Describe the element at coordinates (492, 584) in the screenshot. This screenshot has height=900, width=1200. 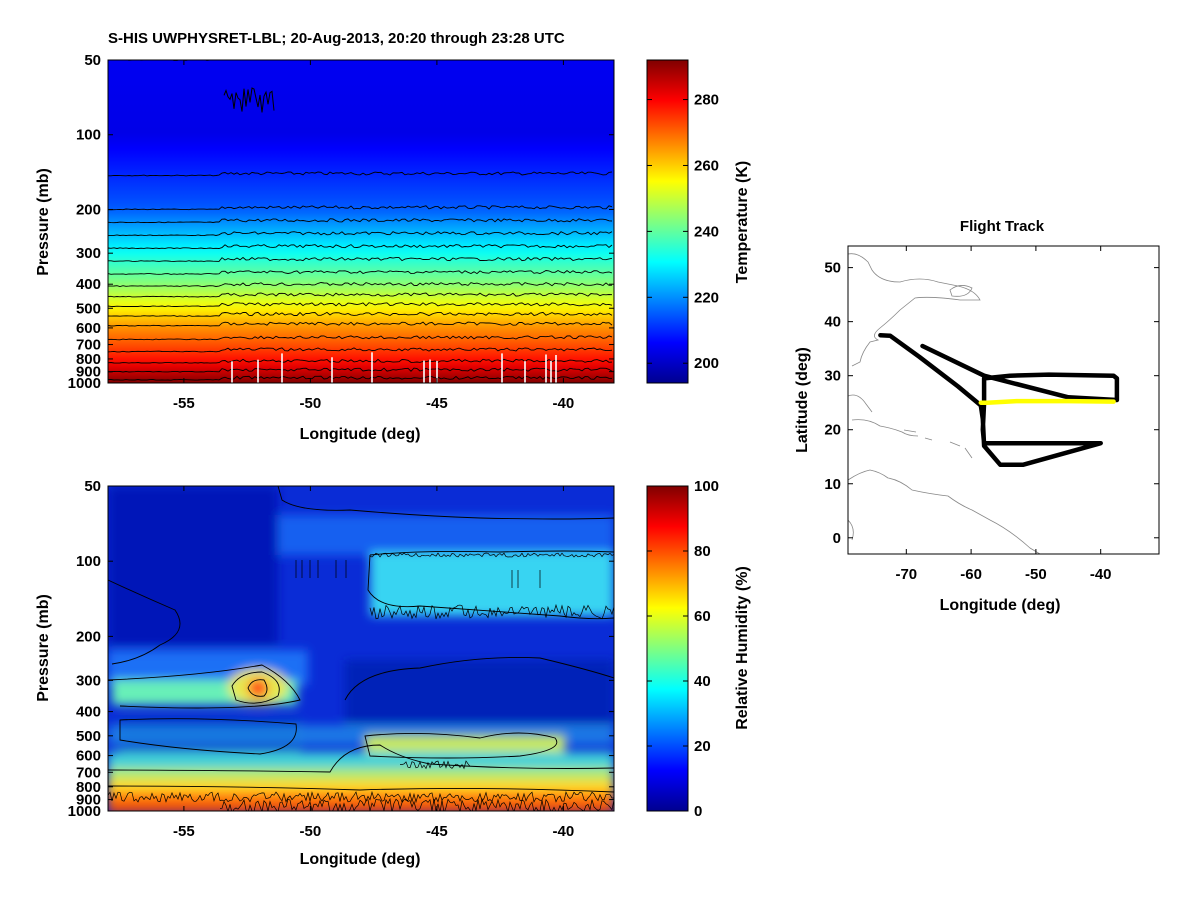
I see `humidity-upper-moist-layer` at that location.